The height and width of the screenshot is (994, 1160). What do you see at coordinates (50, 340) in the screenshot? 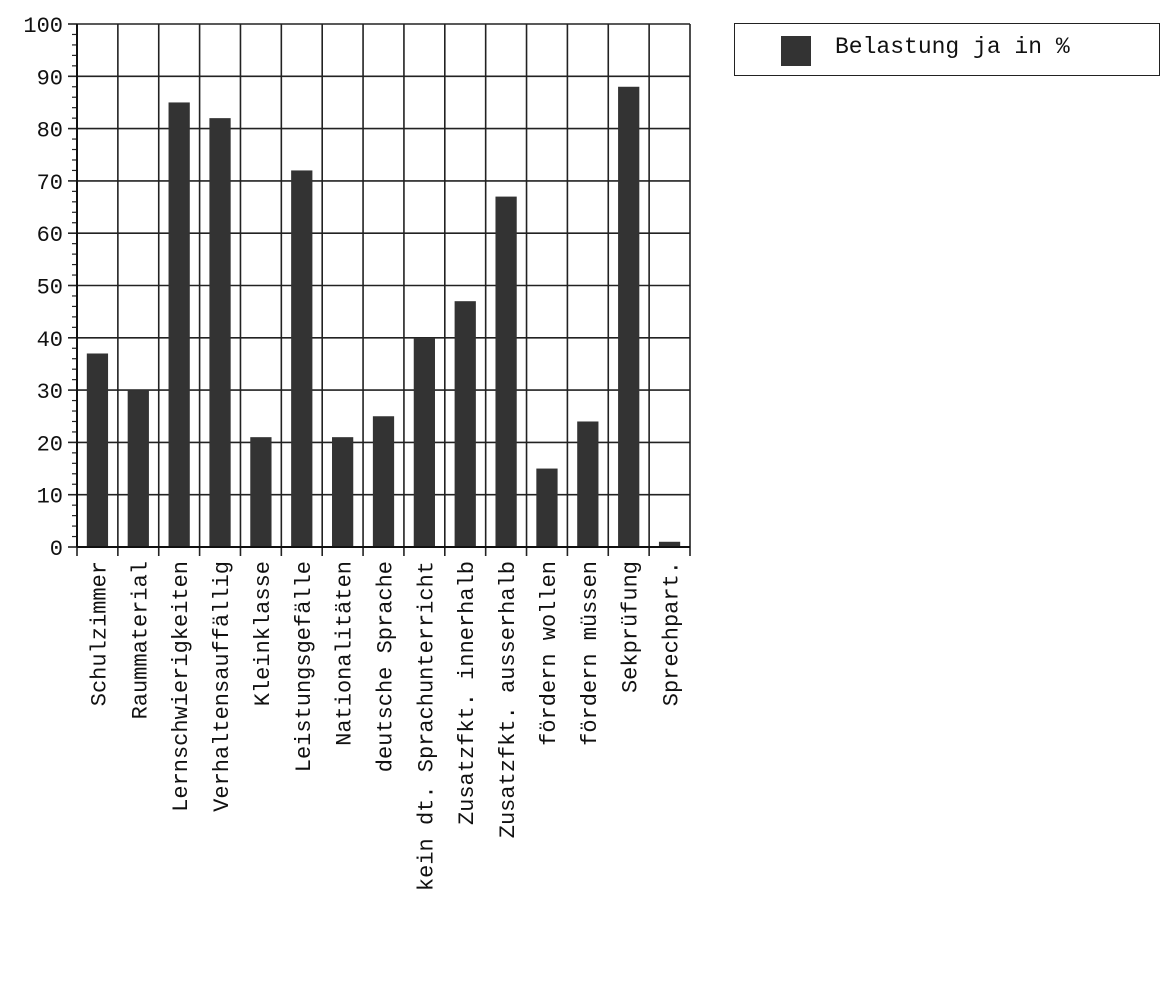
I see `y-tick-label: 40` at bounding box center [50, 340].